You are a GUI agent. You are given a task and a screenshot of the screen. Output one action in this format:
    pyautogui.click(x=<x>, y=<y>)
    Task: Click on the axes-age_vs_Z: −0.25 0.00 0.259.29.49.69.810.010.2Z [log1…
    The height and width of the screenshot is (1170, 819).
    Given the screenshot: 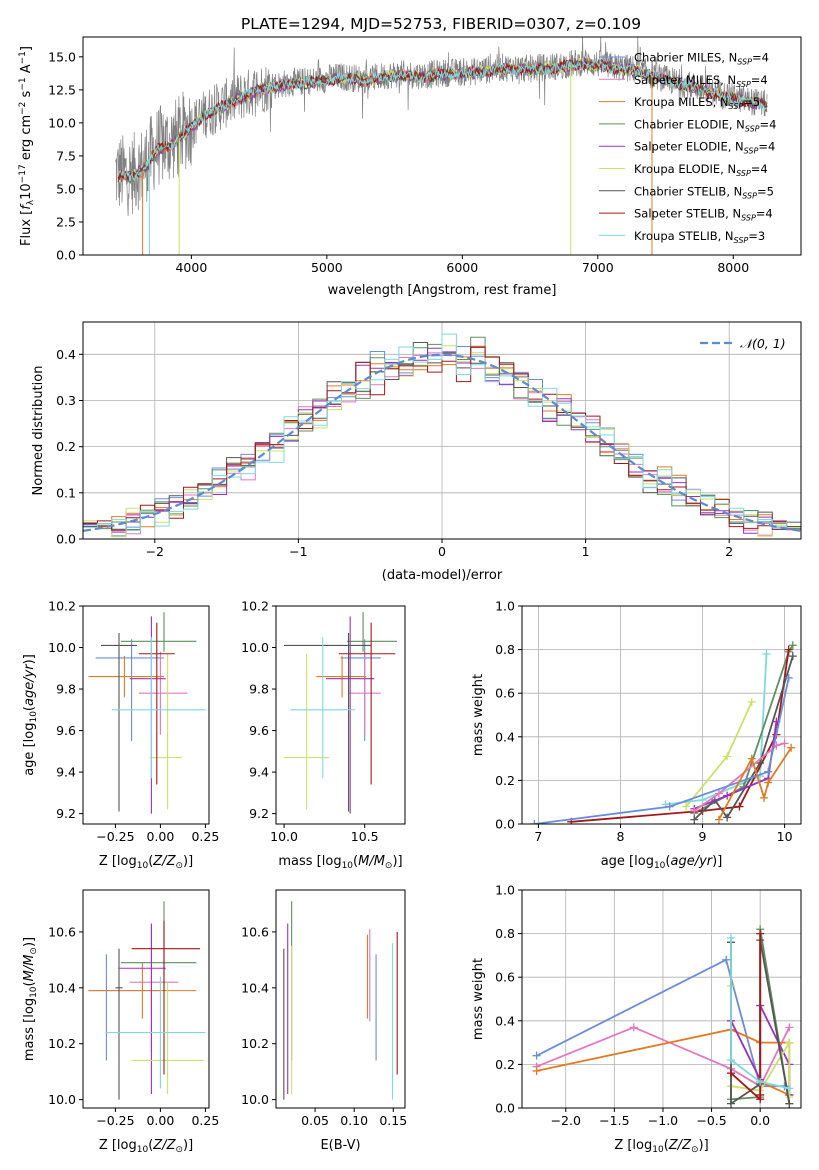 What is the action you would take?
    pyautogui.click(x=120, y=735)
    